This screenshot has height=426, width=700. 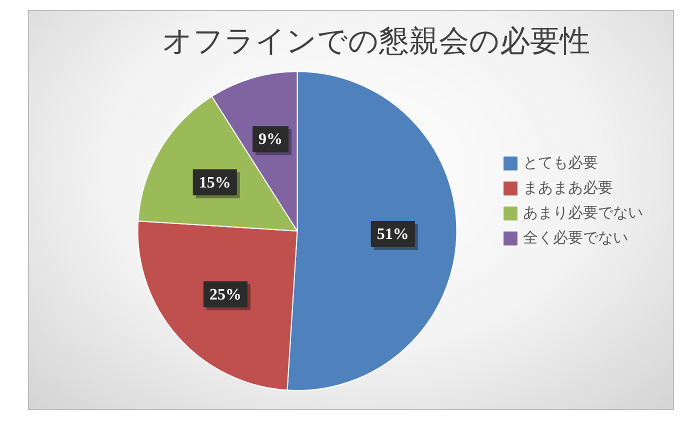 What do you see at coordinates (376, 41) in the screenshot?
I see `chart-title: オフラインでの懇親会の必要性` at bounding box center [376, 41].